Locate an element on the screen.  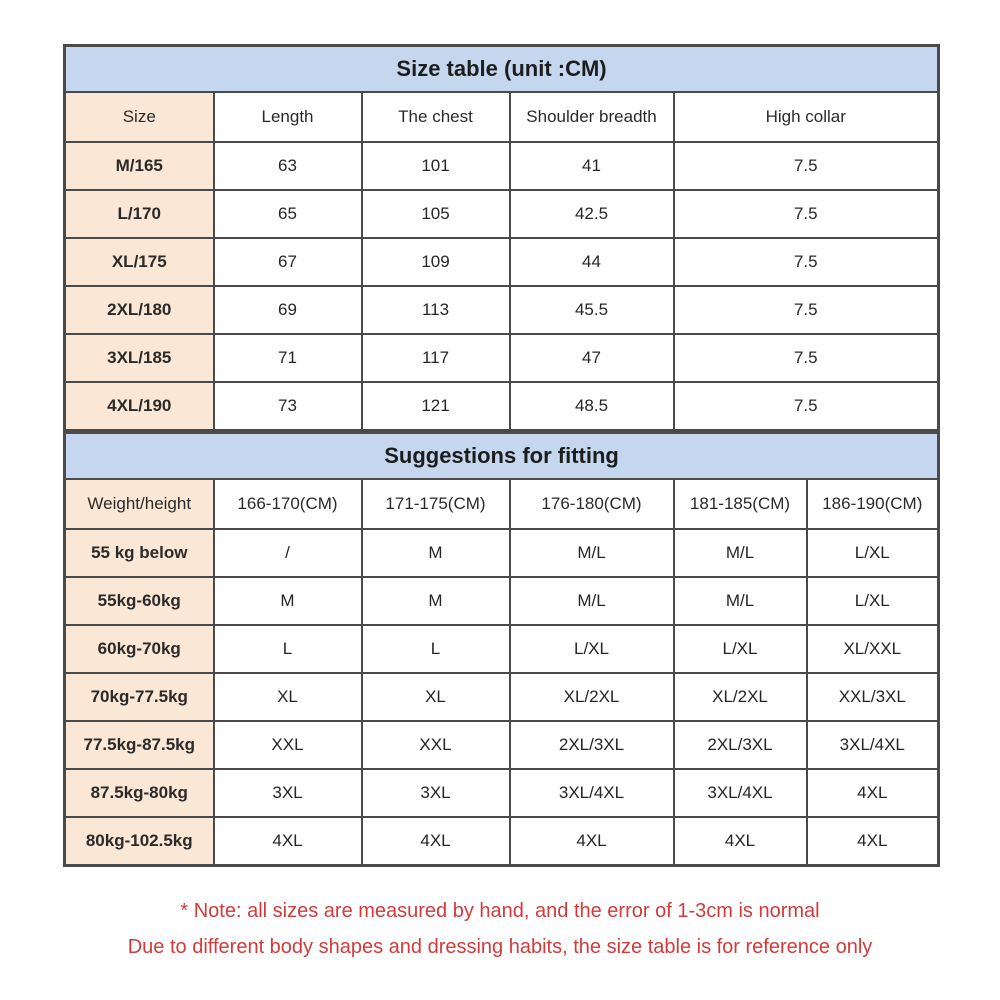
size-table-title: Size table (unit :CM) is located at coordinates (501, 68).